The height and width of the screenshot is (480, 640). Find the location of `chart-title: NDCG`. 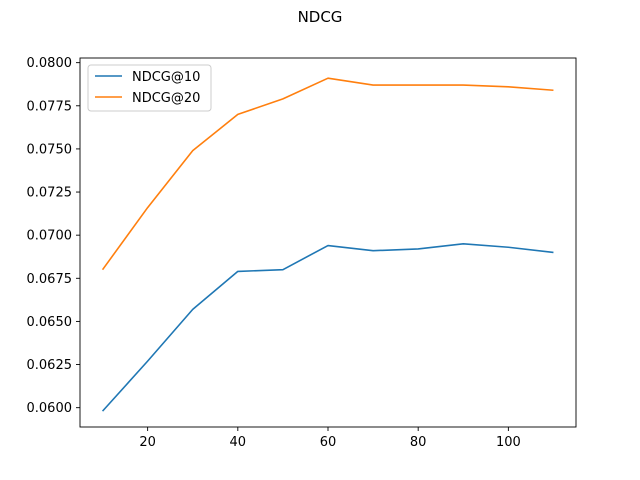

chart-title: NDCG is located at coordinates (320, 17).